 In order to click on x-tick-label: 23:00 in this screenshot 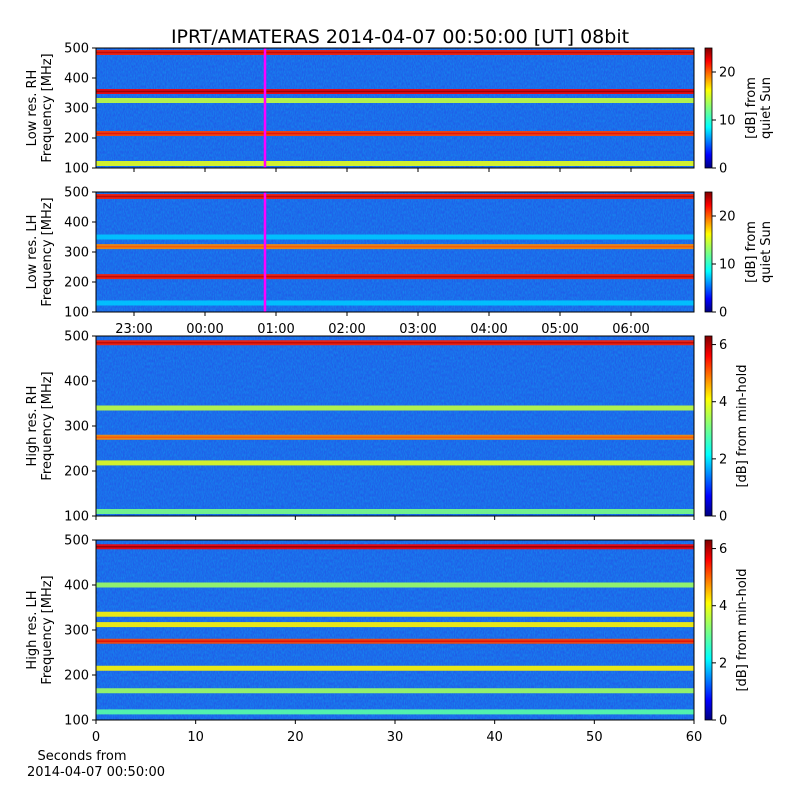, I will do `click(133, 329)`.